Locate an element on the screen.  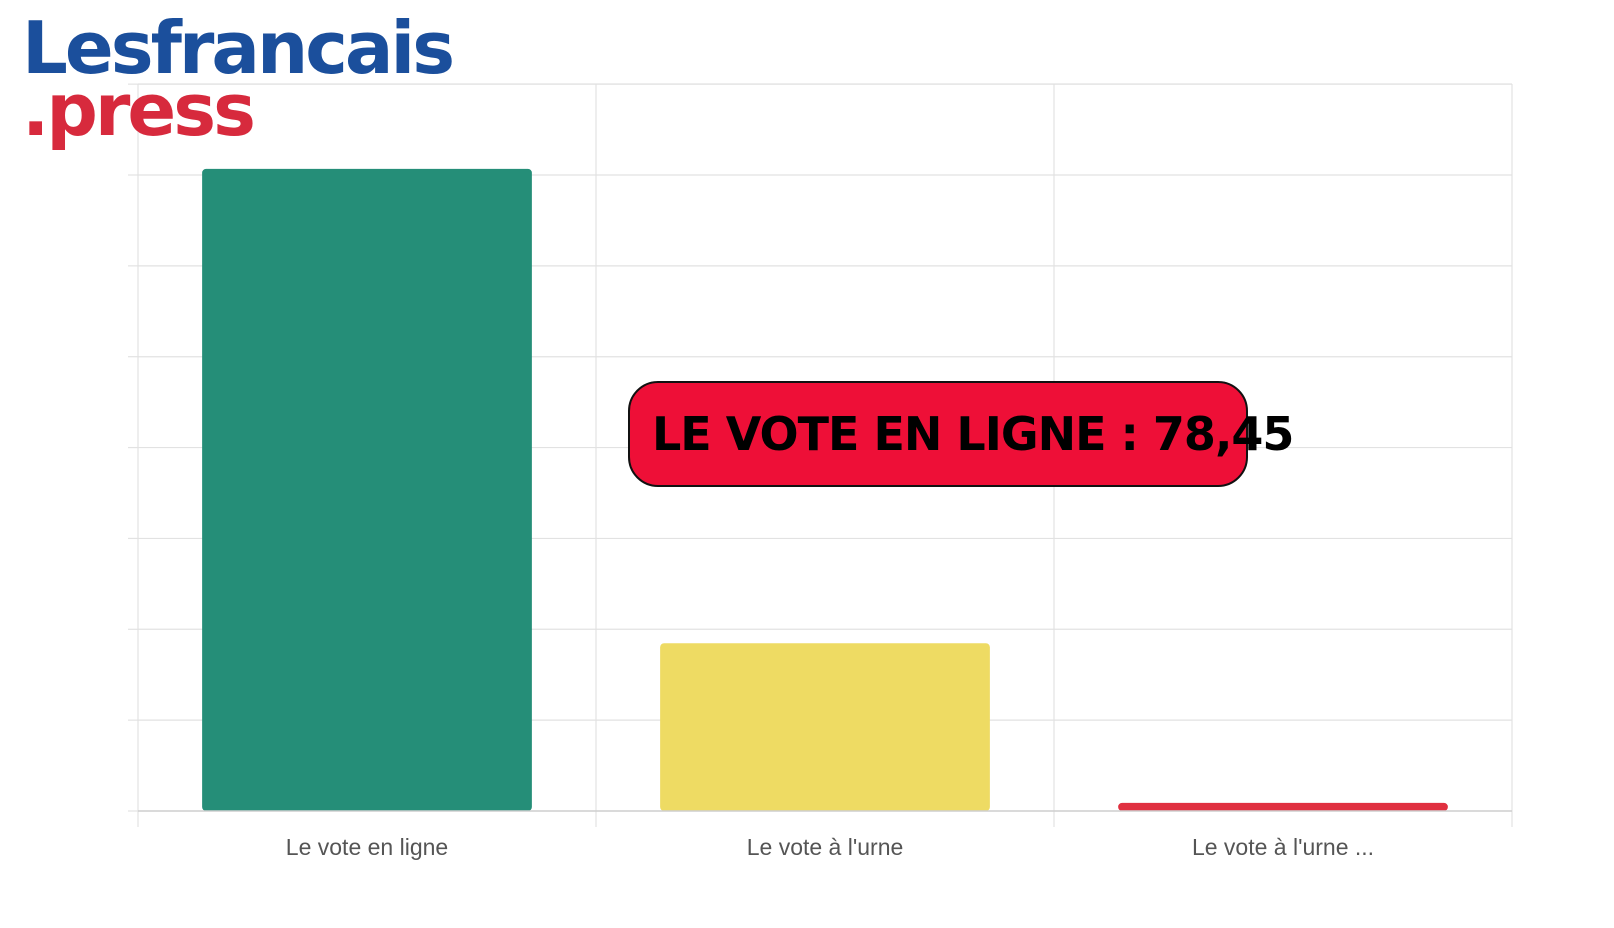
value-callout: LE VOTE EN LIGNE : 78,45 is located at coordinates (961, 434).